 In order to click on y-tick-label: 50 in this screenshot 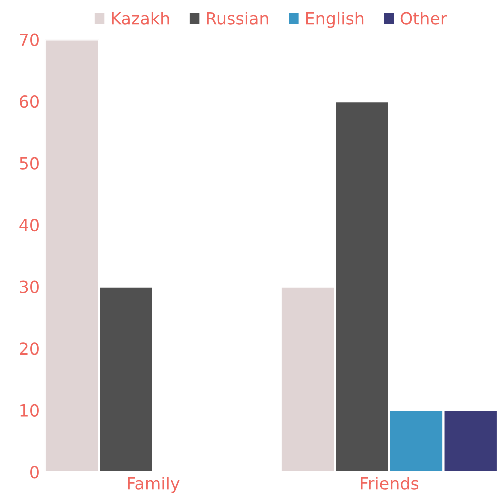, I will do `click(29, 163)`.